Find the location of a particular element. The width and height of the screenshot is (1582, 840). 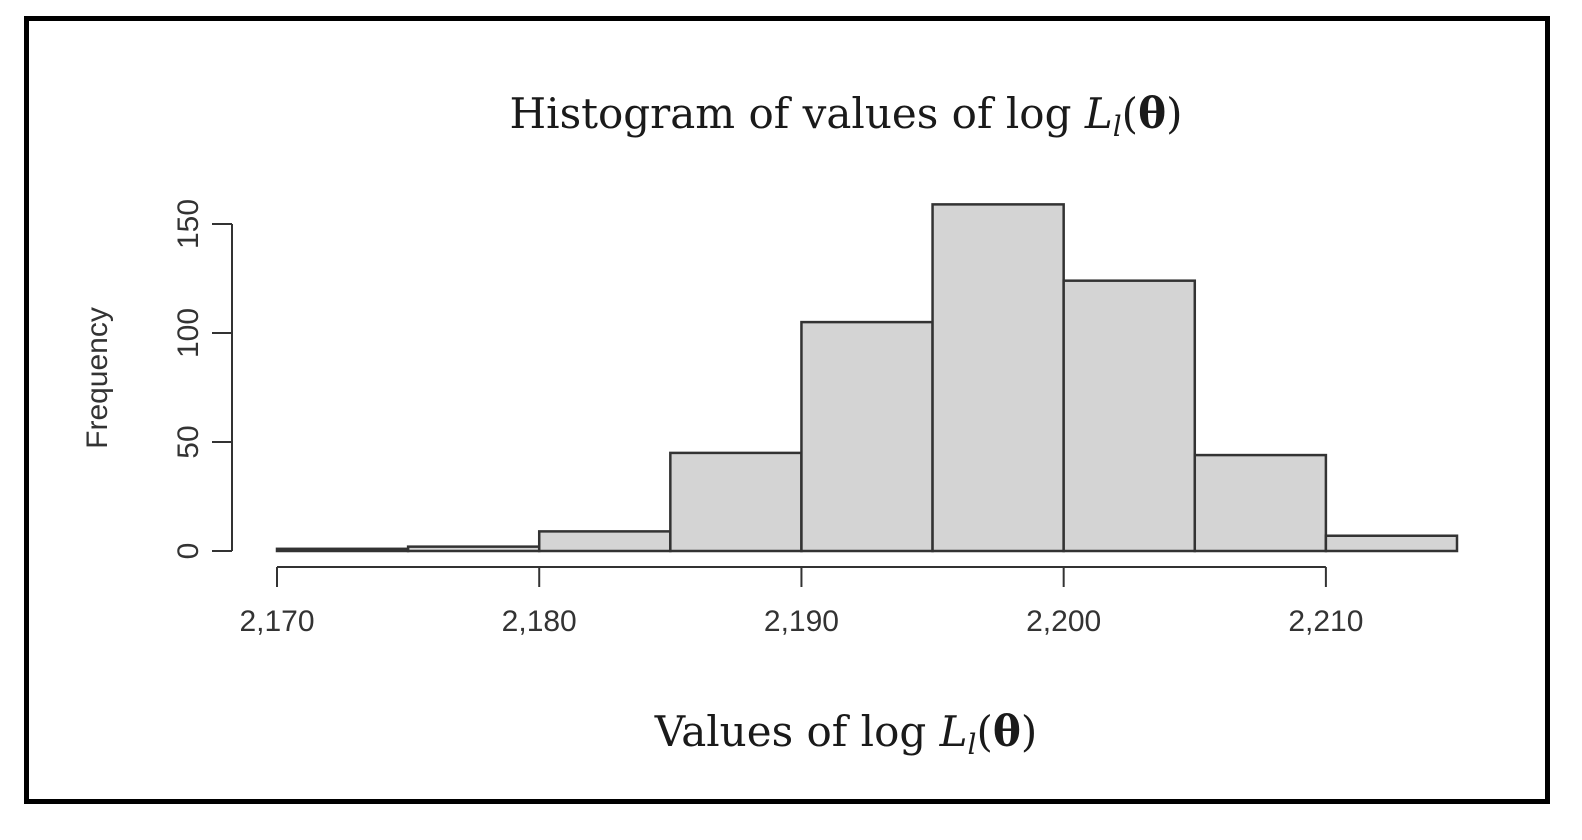

y-tick-label-1: 50 is located at coordinates (188, 441).